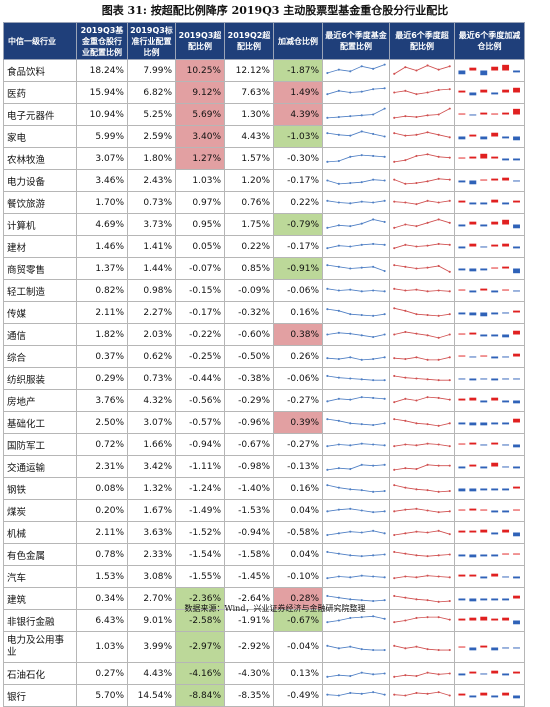  What do you see at coordinates (264, 246) in the screenshot?
I see `table-row: 建材 1.46% 1.41% 0.05% 0.22% -0.17%` at bounding box center [264, 246].